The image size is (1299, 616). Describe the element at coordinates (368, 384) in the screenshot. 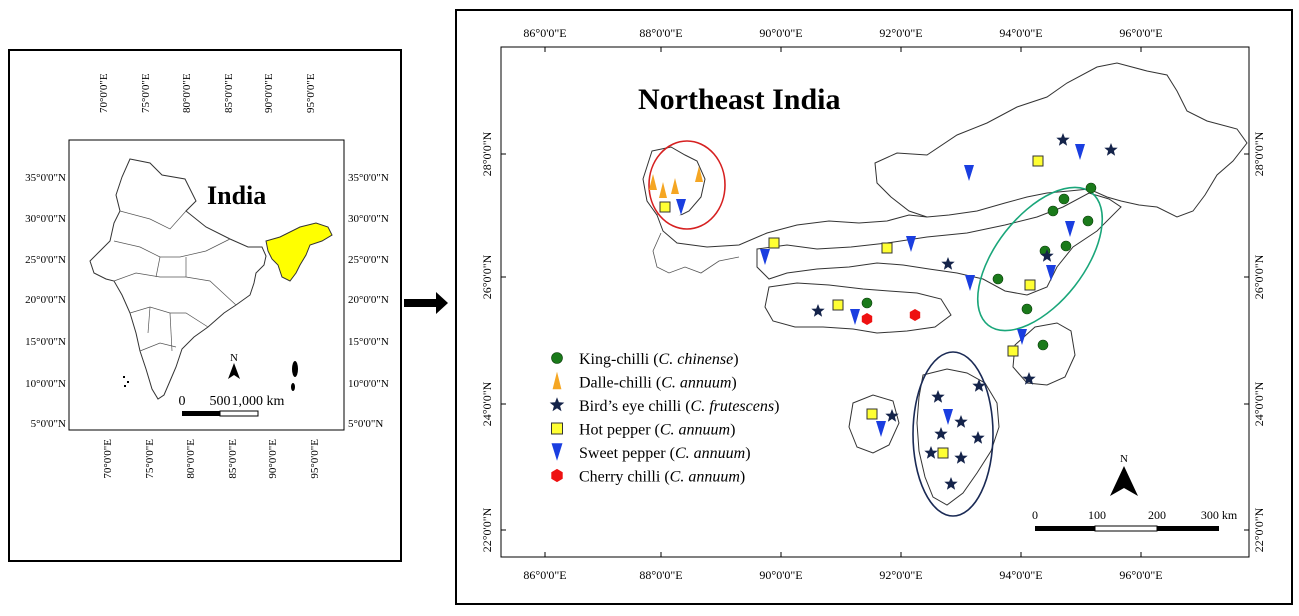

I see `inset-right-label: 10°0'0"N` at that location.